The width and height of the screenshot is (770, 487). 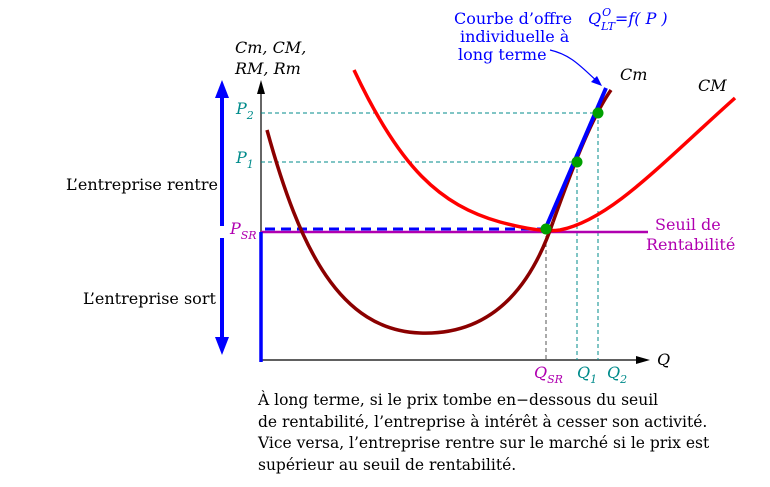 What do you see at coordinates (688, 224) in the screenshot?
I see `threshold-label-line1: Seuil de` at bounding box center [688, 224].